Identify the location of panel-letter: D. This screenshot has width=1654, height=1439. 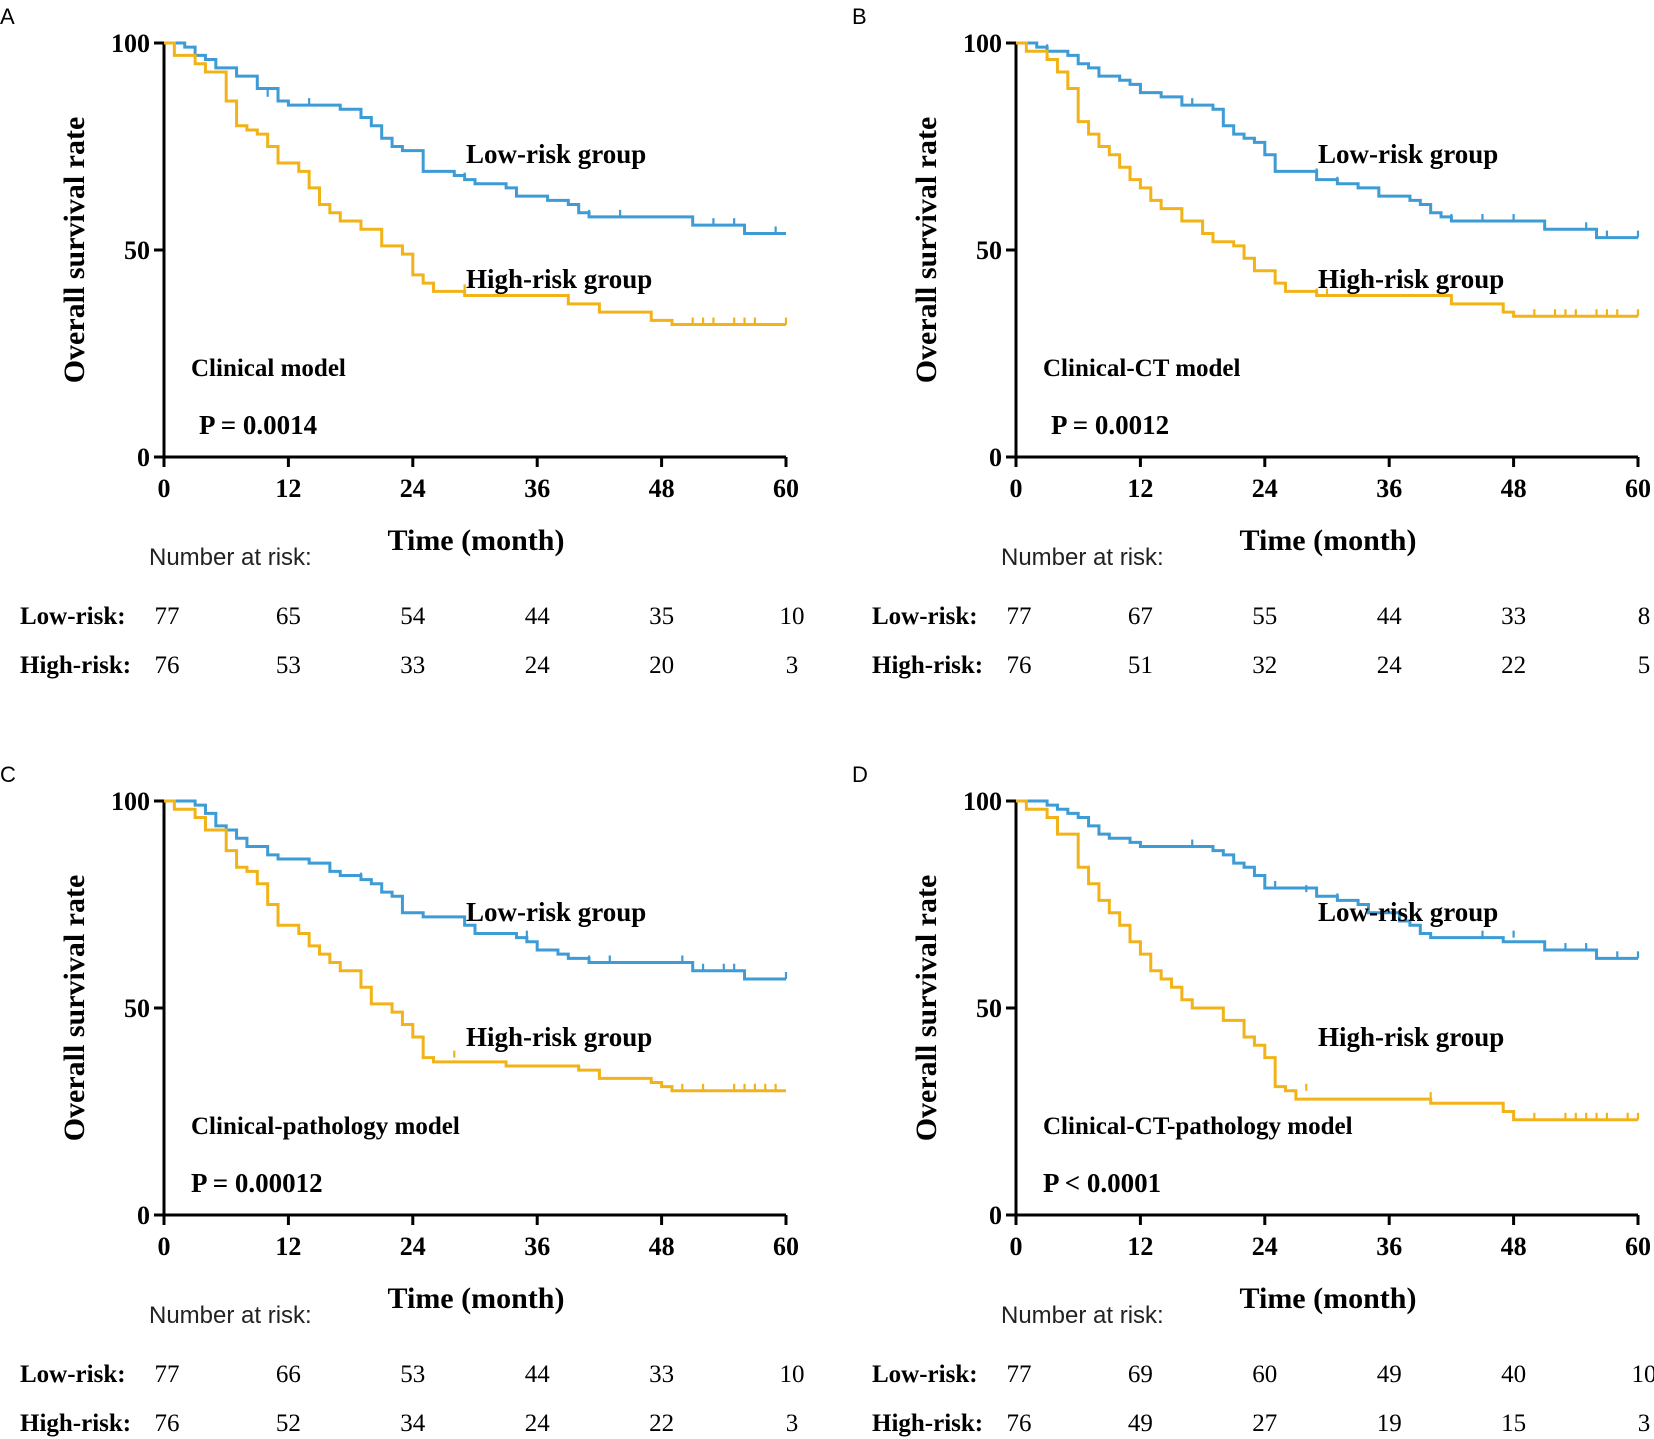
(860, 774).